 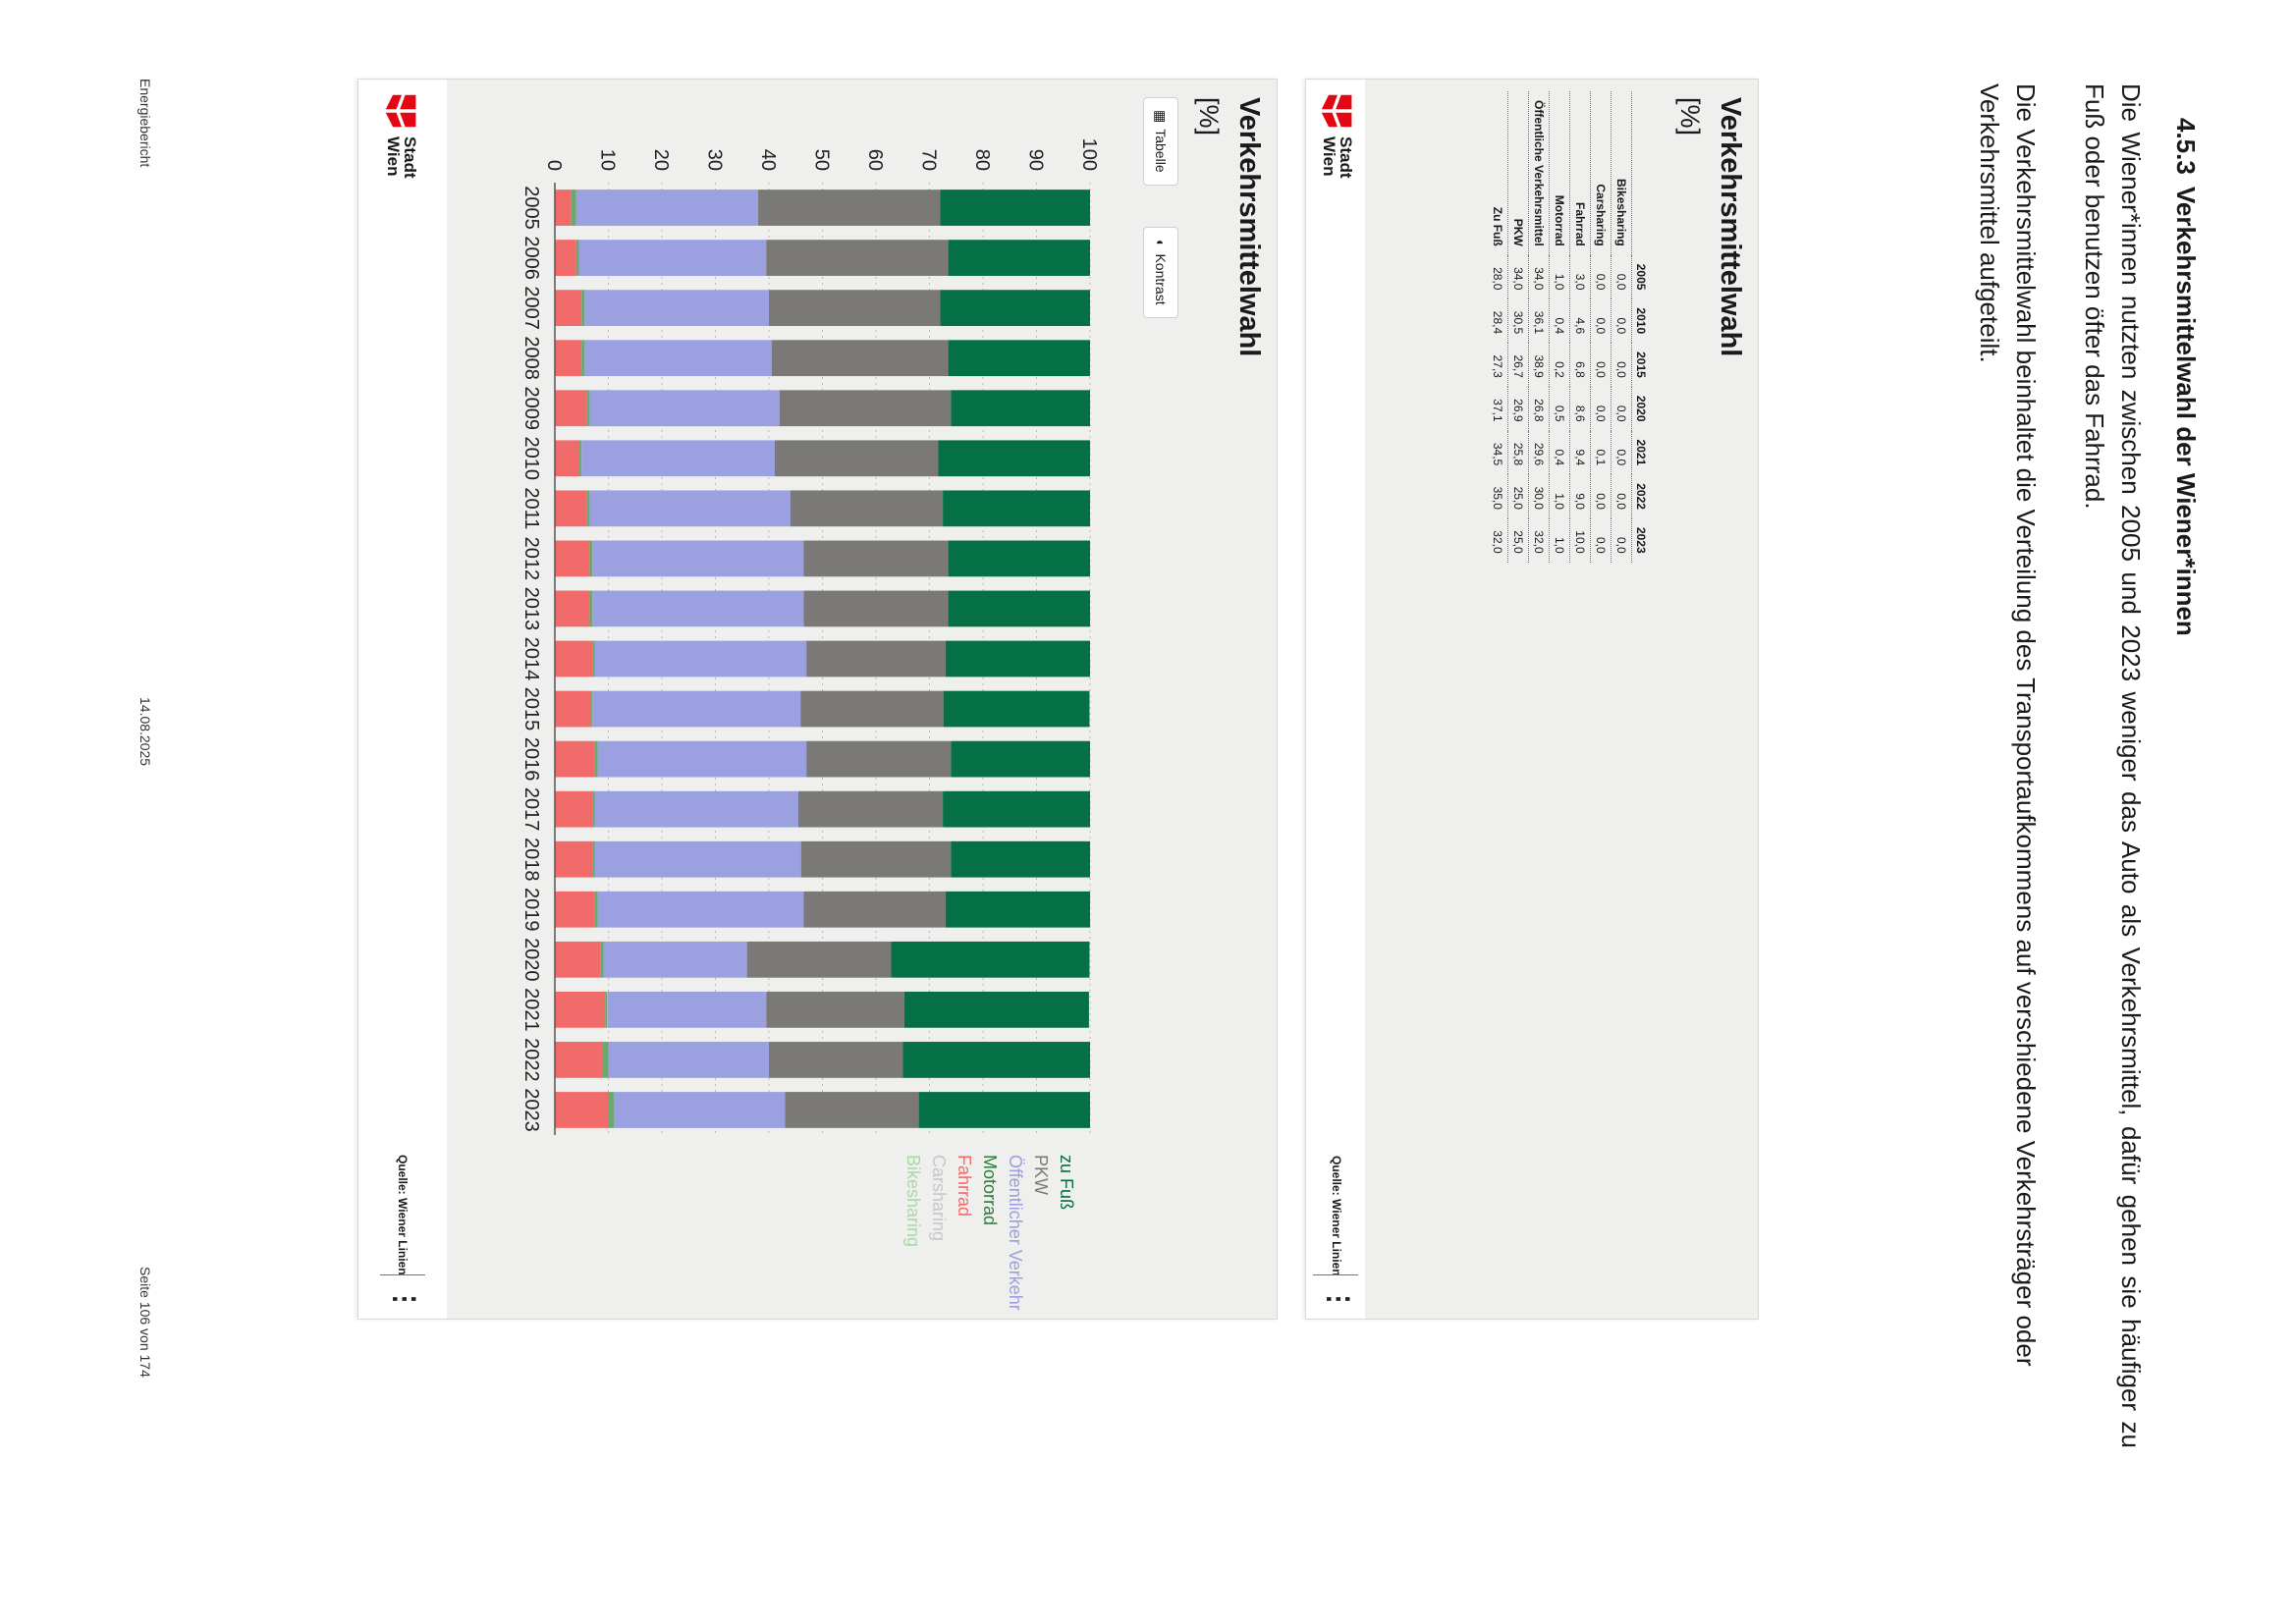 I want to click on legend-entry: Carsharing, so click(x=939, y=1198).